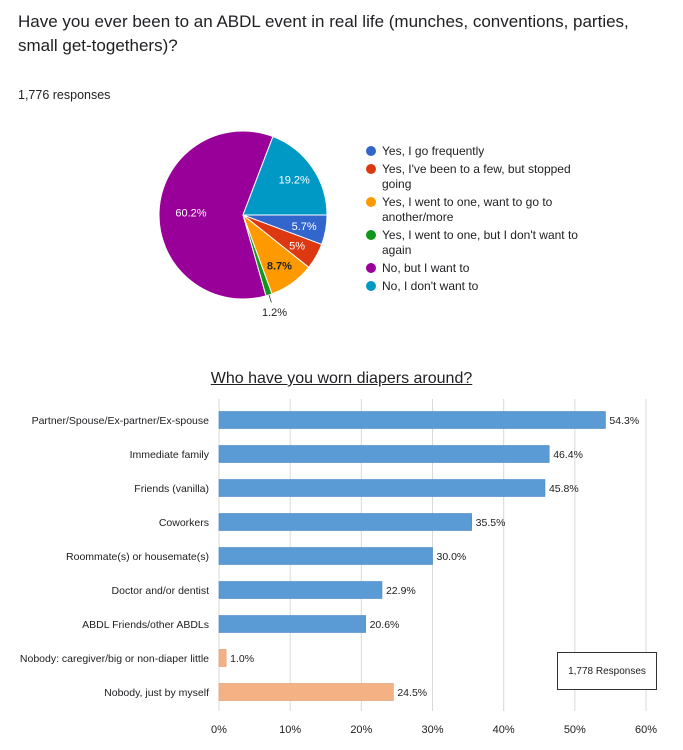  Describe the element at coordinates (137, 557) in the screenshot. I see `category-label: Roommate(s) or housemate(s)` at that location.